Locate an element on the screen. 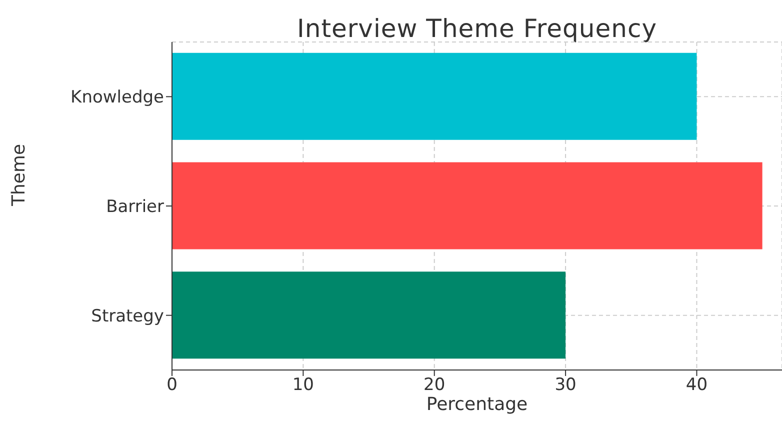  x-axis-title: Percentage is located at coordinates (477, 404).